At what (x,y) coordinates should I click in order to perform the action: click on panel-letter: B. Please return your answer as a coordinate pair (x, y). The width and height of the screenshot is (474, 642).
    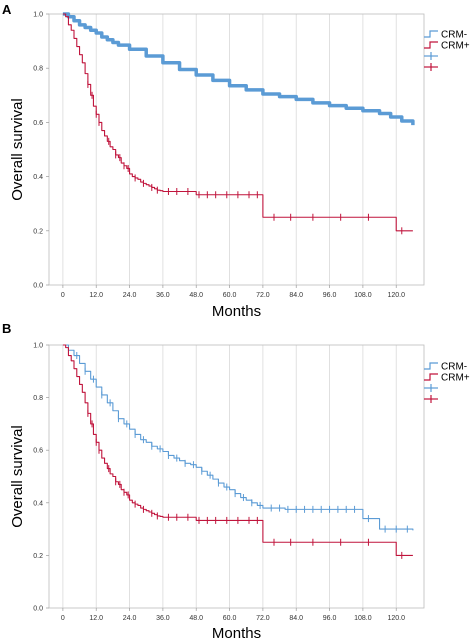
    Looking at the image, I should click on (6, 328).